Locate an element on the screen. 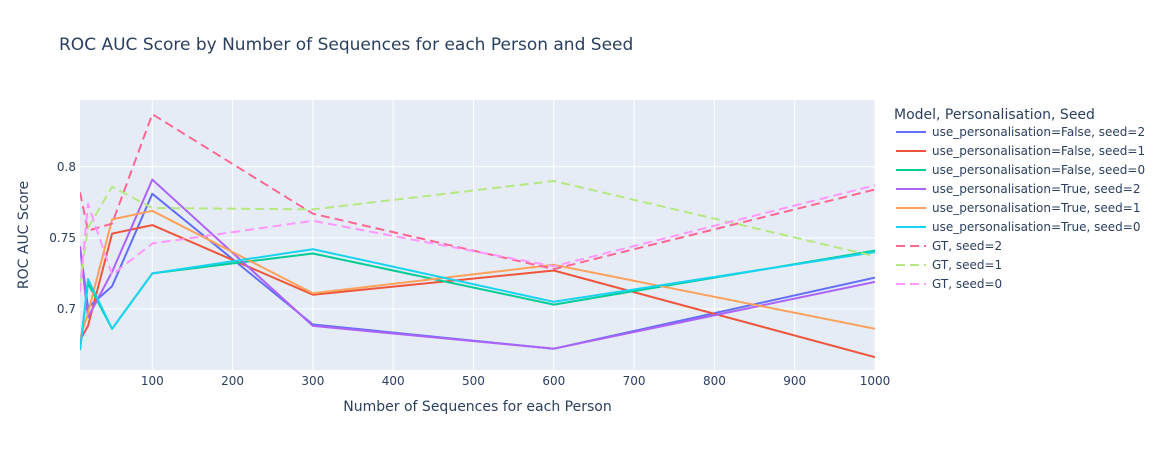  x-tick-label: 800 is located at coordinates (714, 381).